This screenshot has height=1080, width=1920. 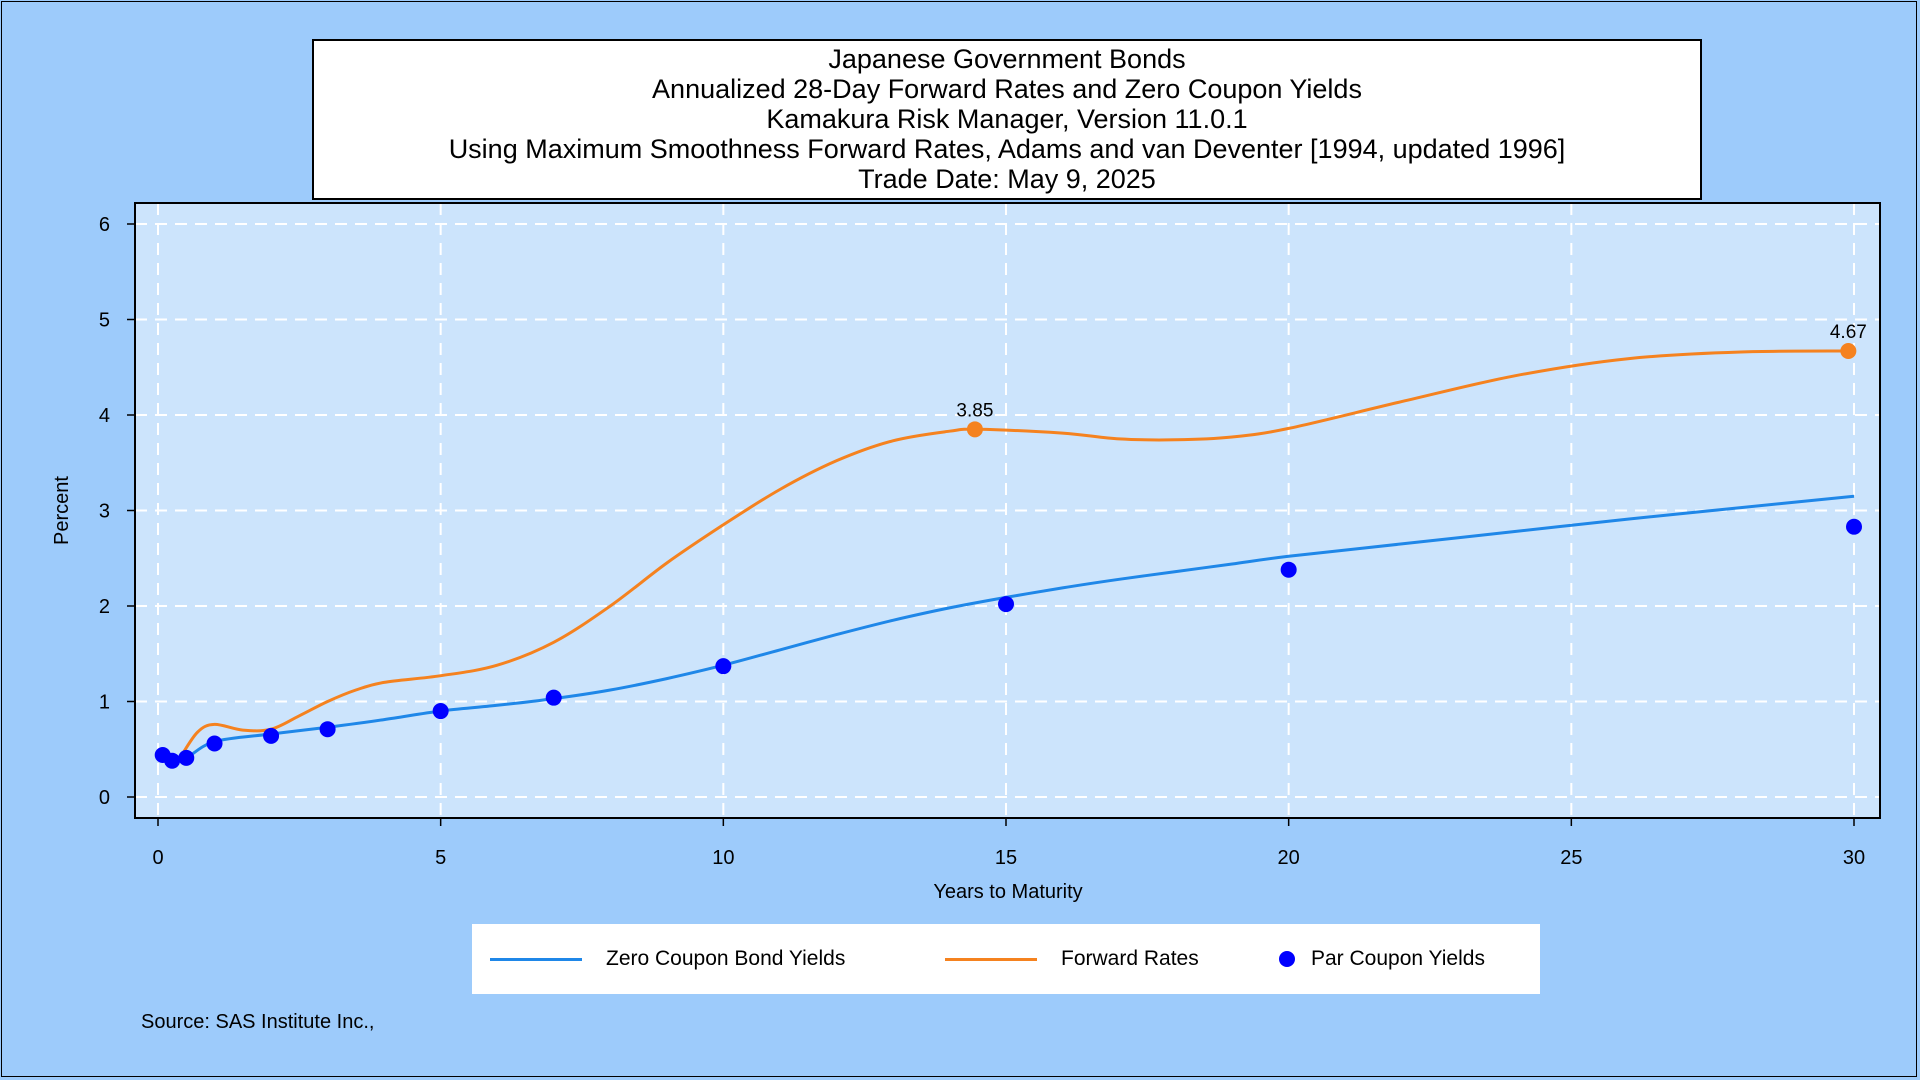 I want to click on y-tick-label: 2, so click(x=104, y=607).